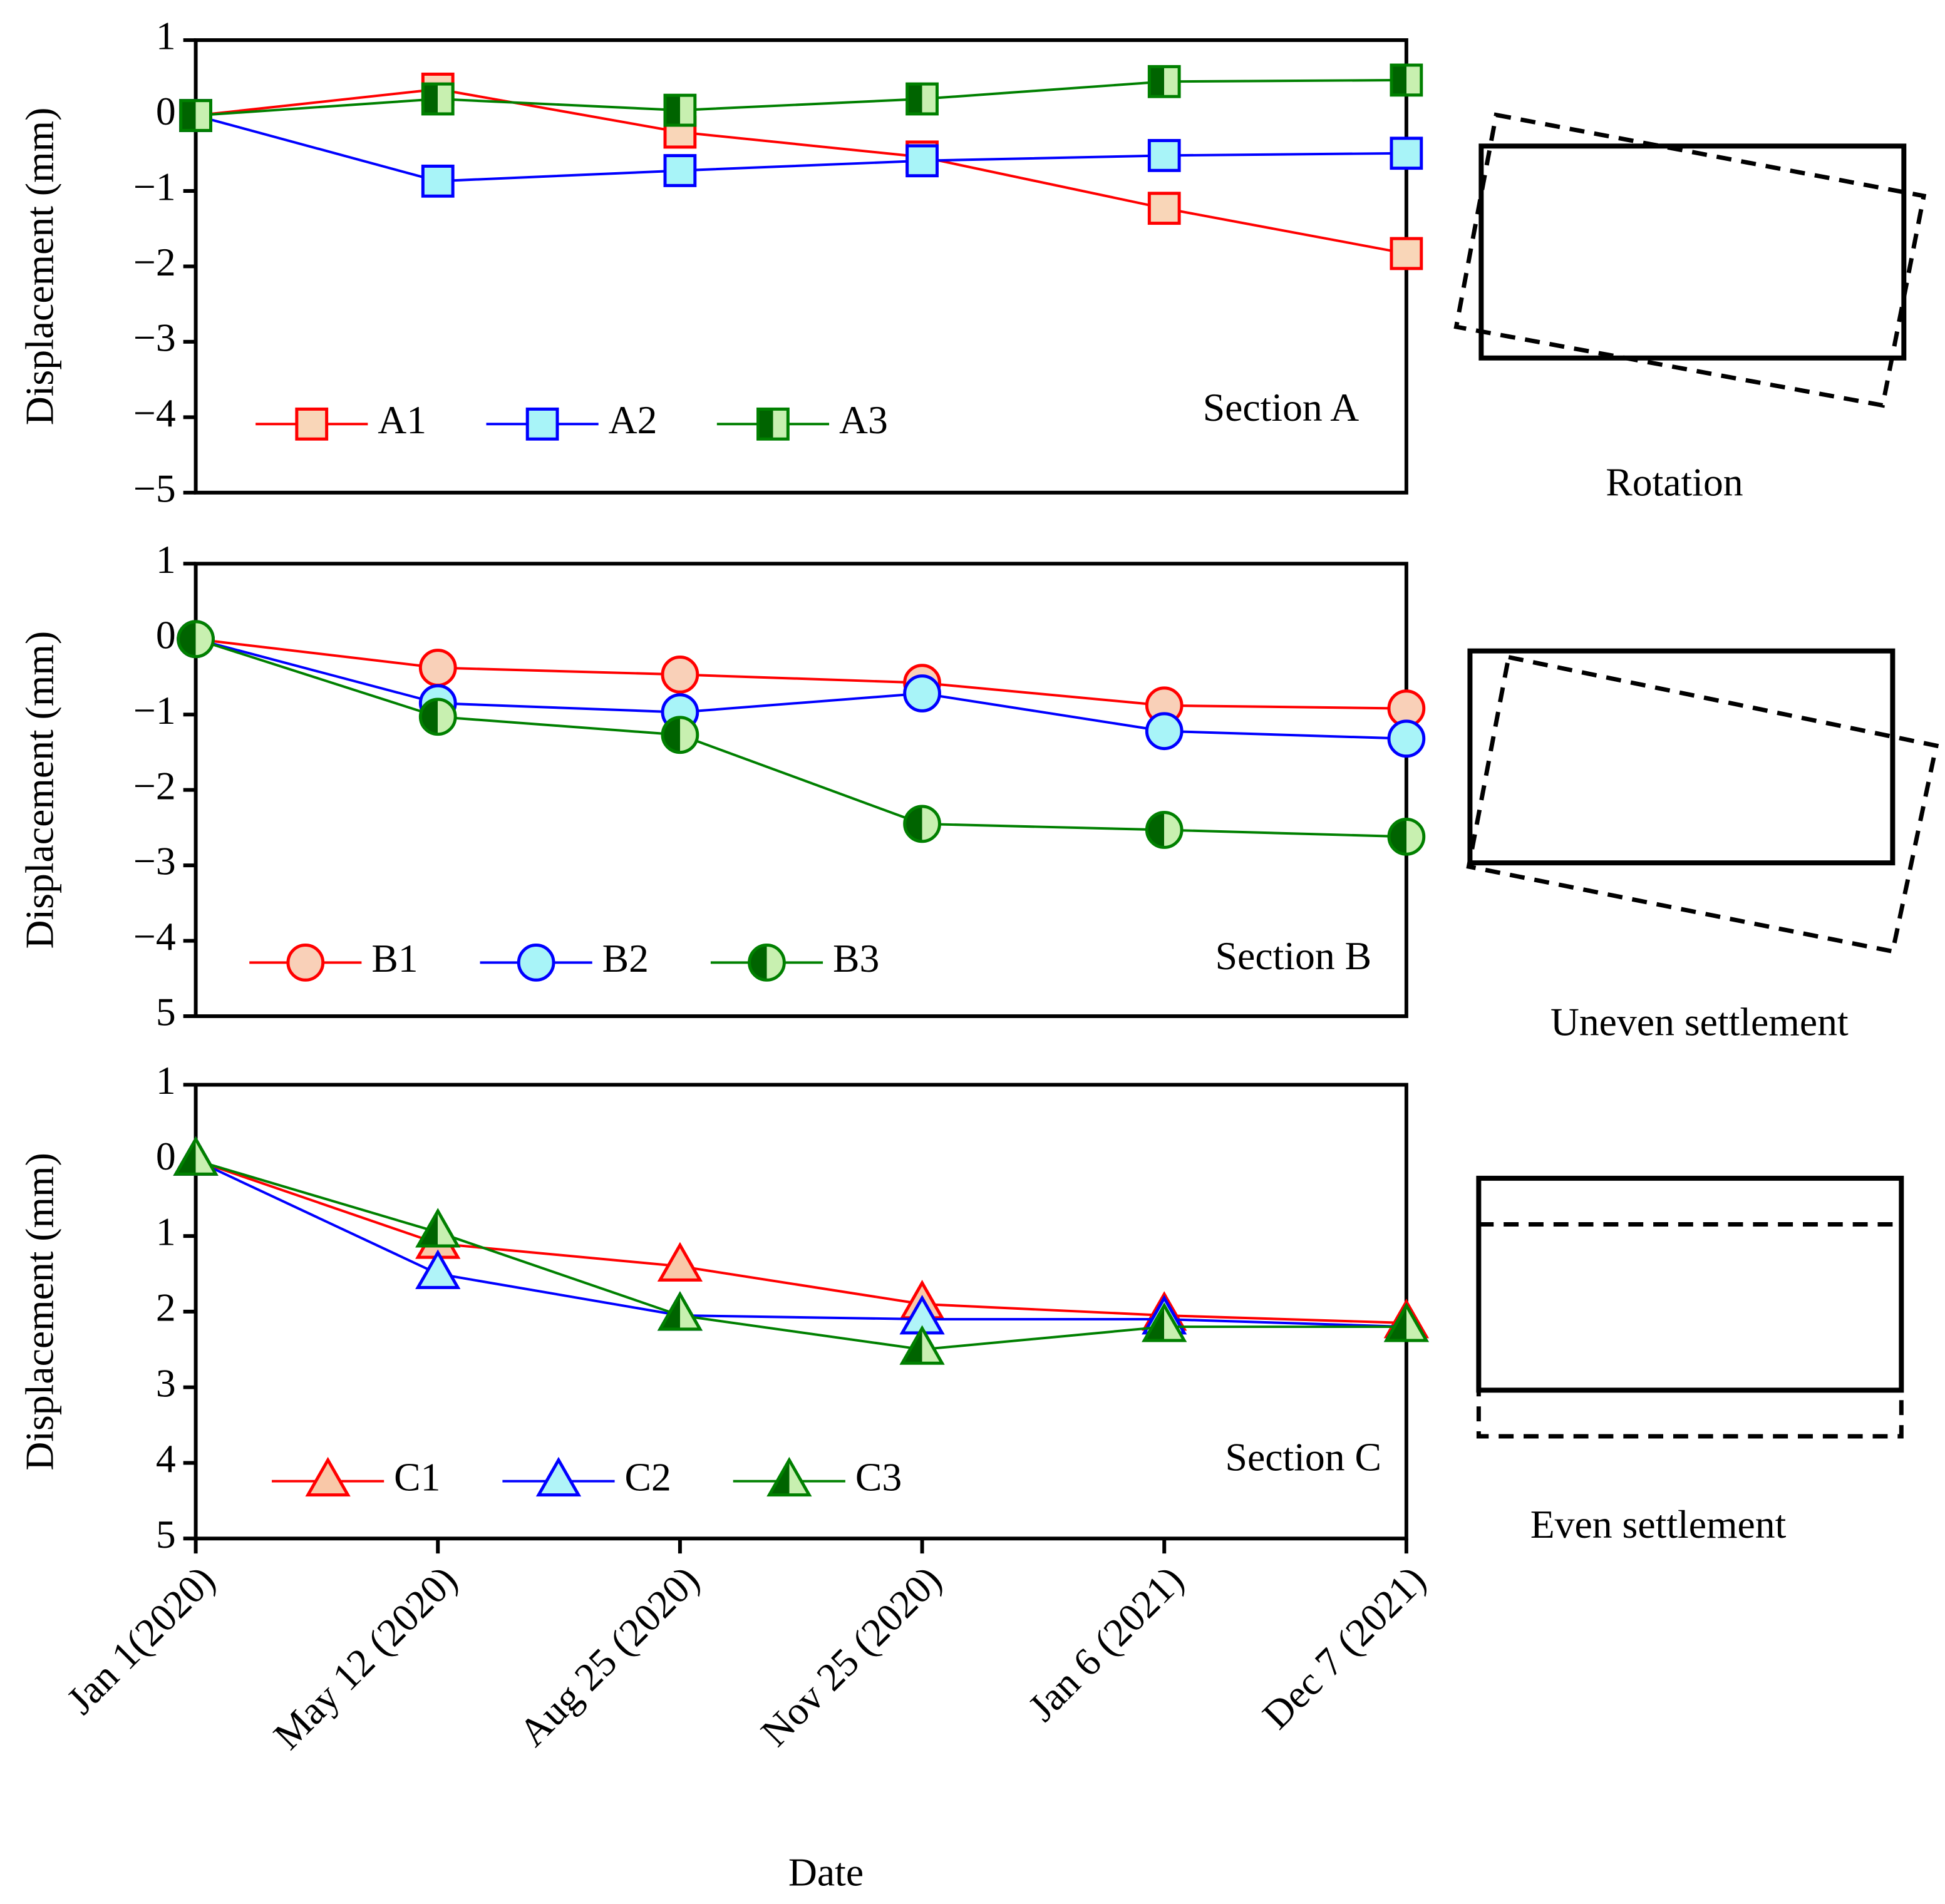 This screenshot has width=1945, height=1904. Describe the element at coordinates (154, 488) in the screenshot. I see `y-tick-label: −5` at that location.